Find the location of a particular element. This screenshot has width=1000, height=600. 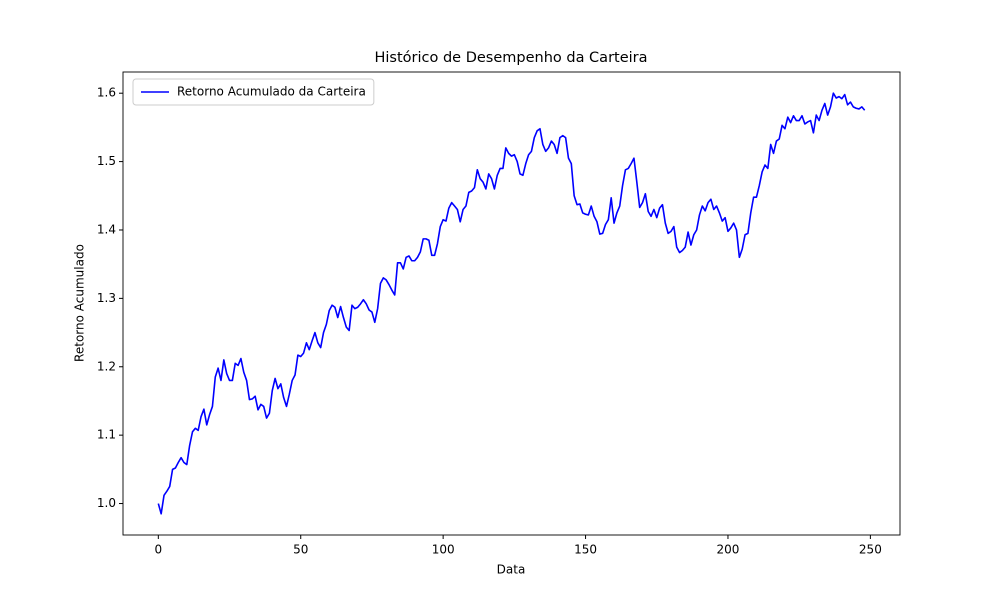

legend-box is located at coordinates (253, 92).